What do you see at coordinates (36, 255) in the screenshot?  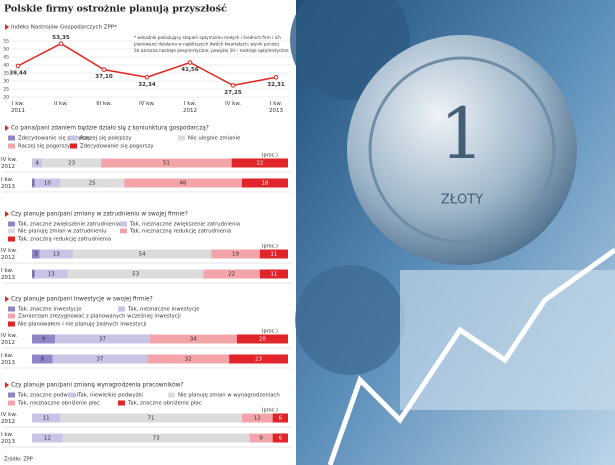 I see `bar-label: 3` at bounding box center [36, 255].